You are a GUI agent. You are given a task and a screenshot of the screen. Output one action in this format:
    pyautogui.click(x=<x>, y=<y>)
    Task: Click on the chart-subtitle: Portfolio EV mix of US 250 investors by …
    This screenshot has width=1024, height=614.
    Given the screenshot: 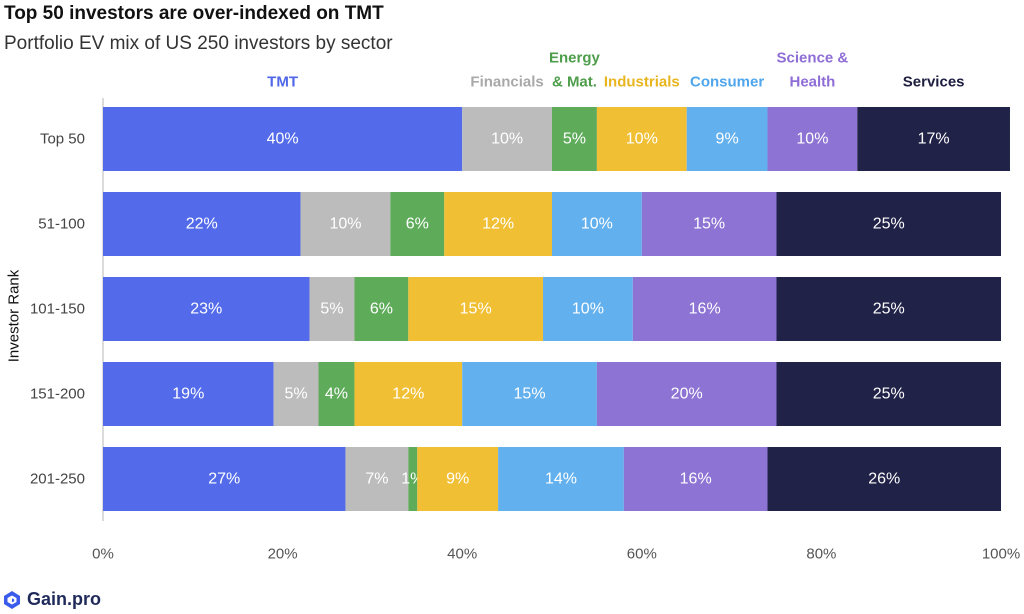 What is the action you would take?
    pyautogui.click(x=198, y=43)
    